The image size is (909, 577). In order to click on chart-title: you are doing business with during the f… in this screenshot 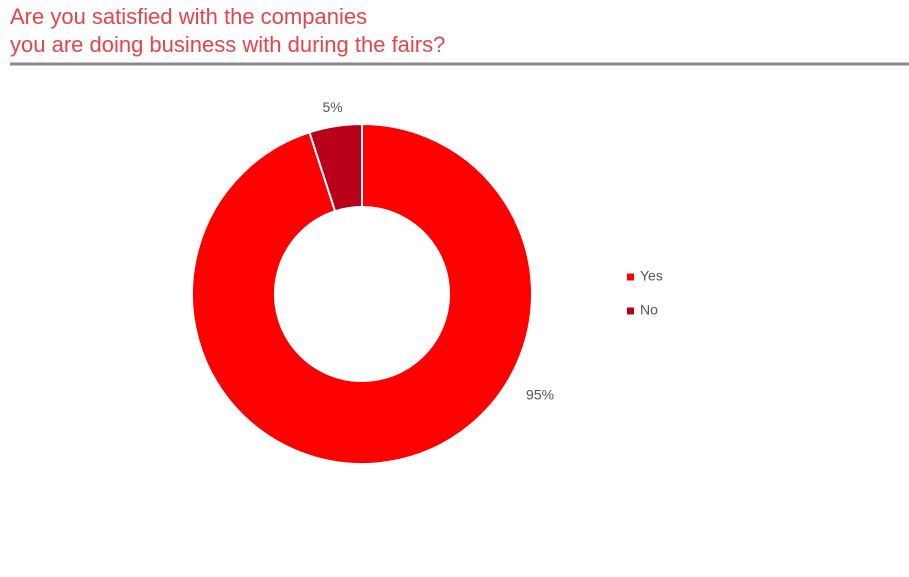, I will do `click(227, 44)`.